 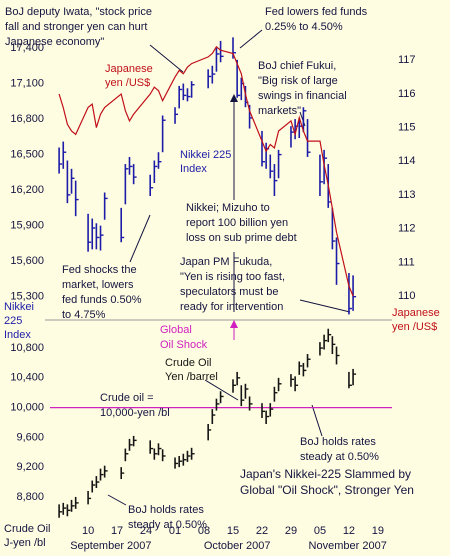 What do you see at coordinates (406, 262) in the screenshot?
I see `y2-tick-label: 111` at bounding box center [406, 262].